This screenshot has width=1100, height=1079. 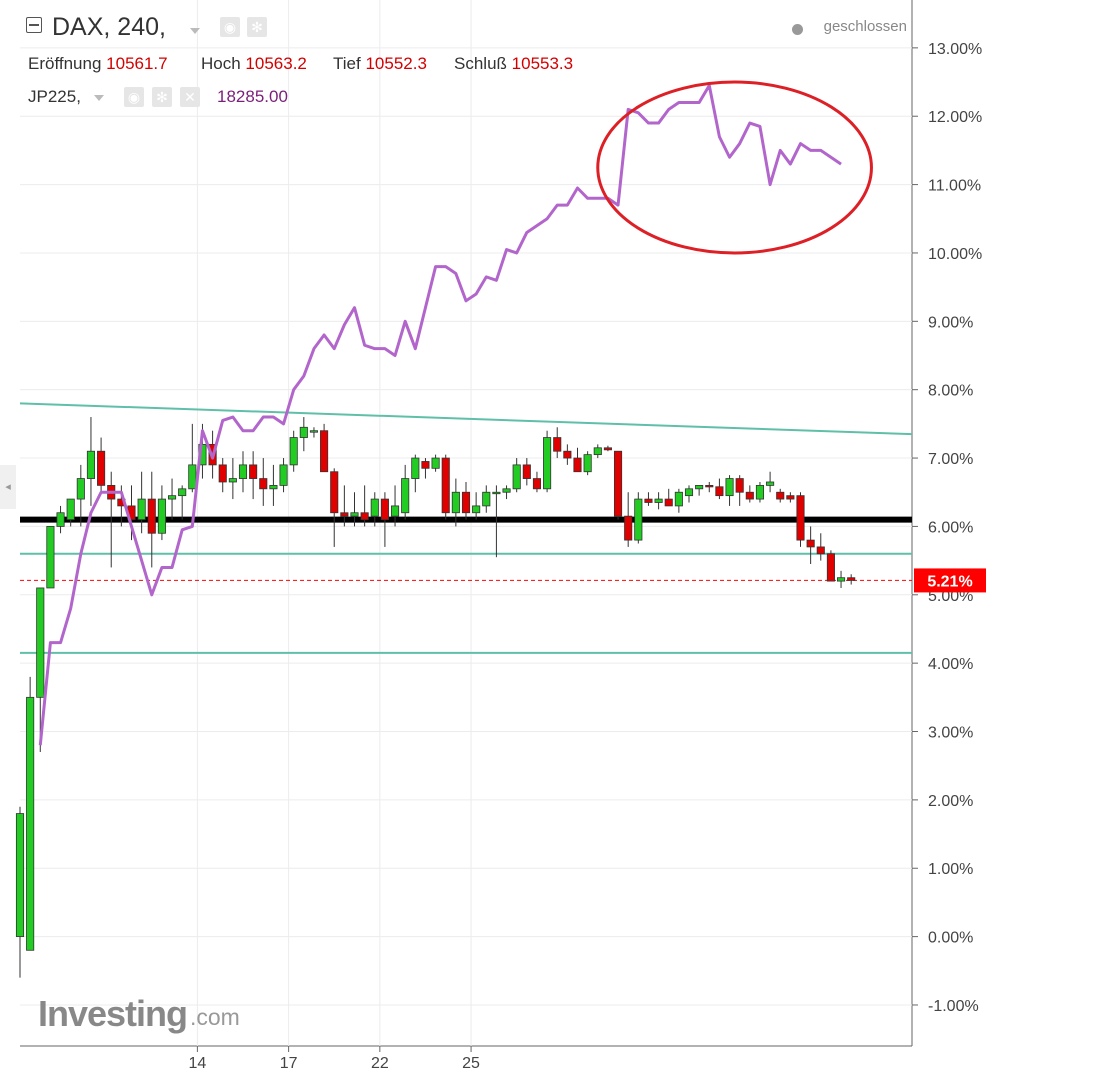 What do you see at coordinates (289, 1063) in the screenshot?
I see `x-tick-label: 17` at bounding box center [289, 1063].